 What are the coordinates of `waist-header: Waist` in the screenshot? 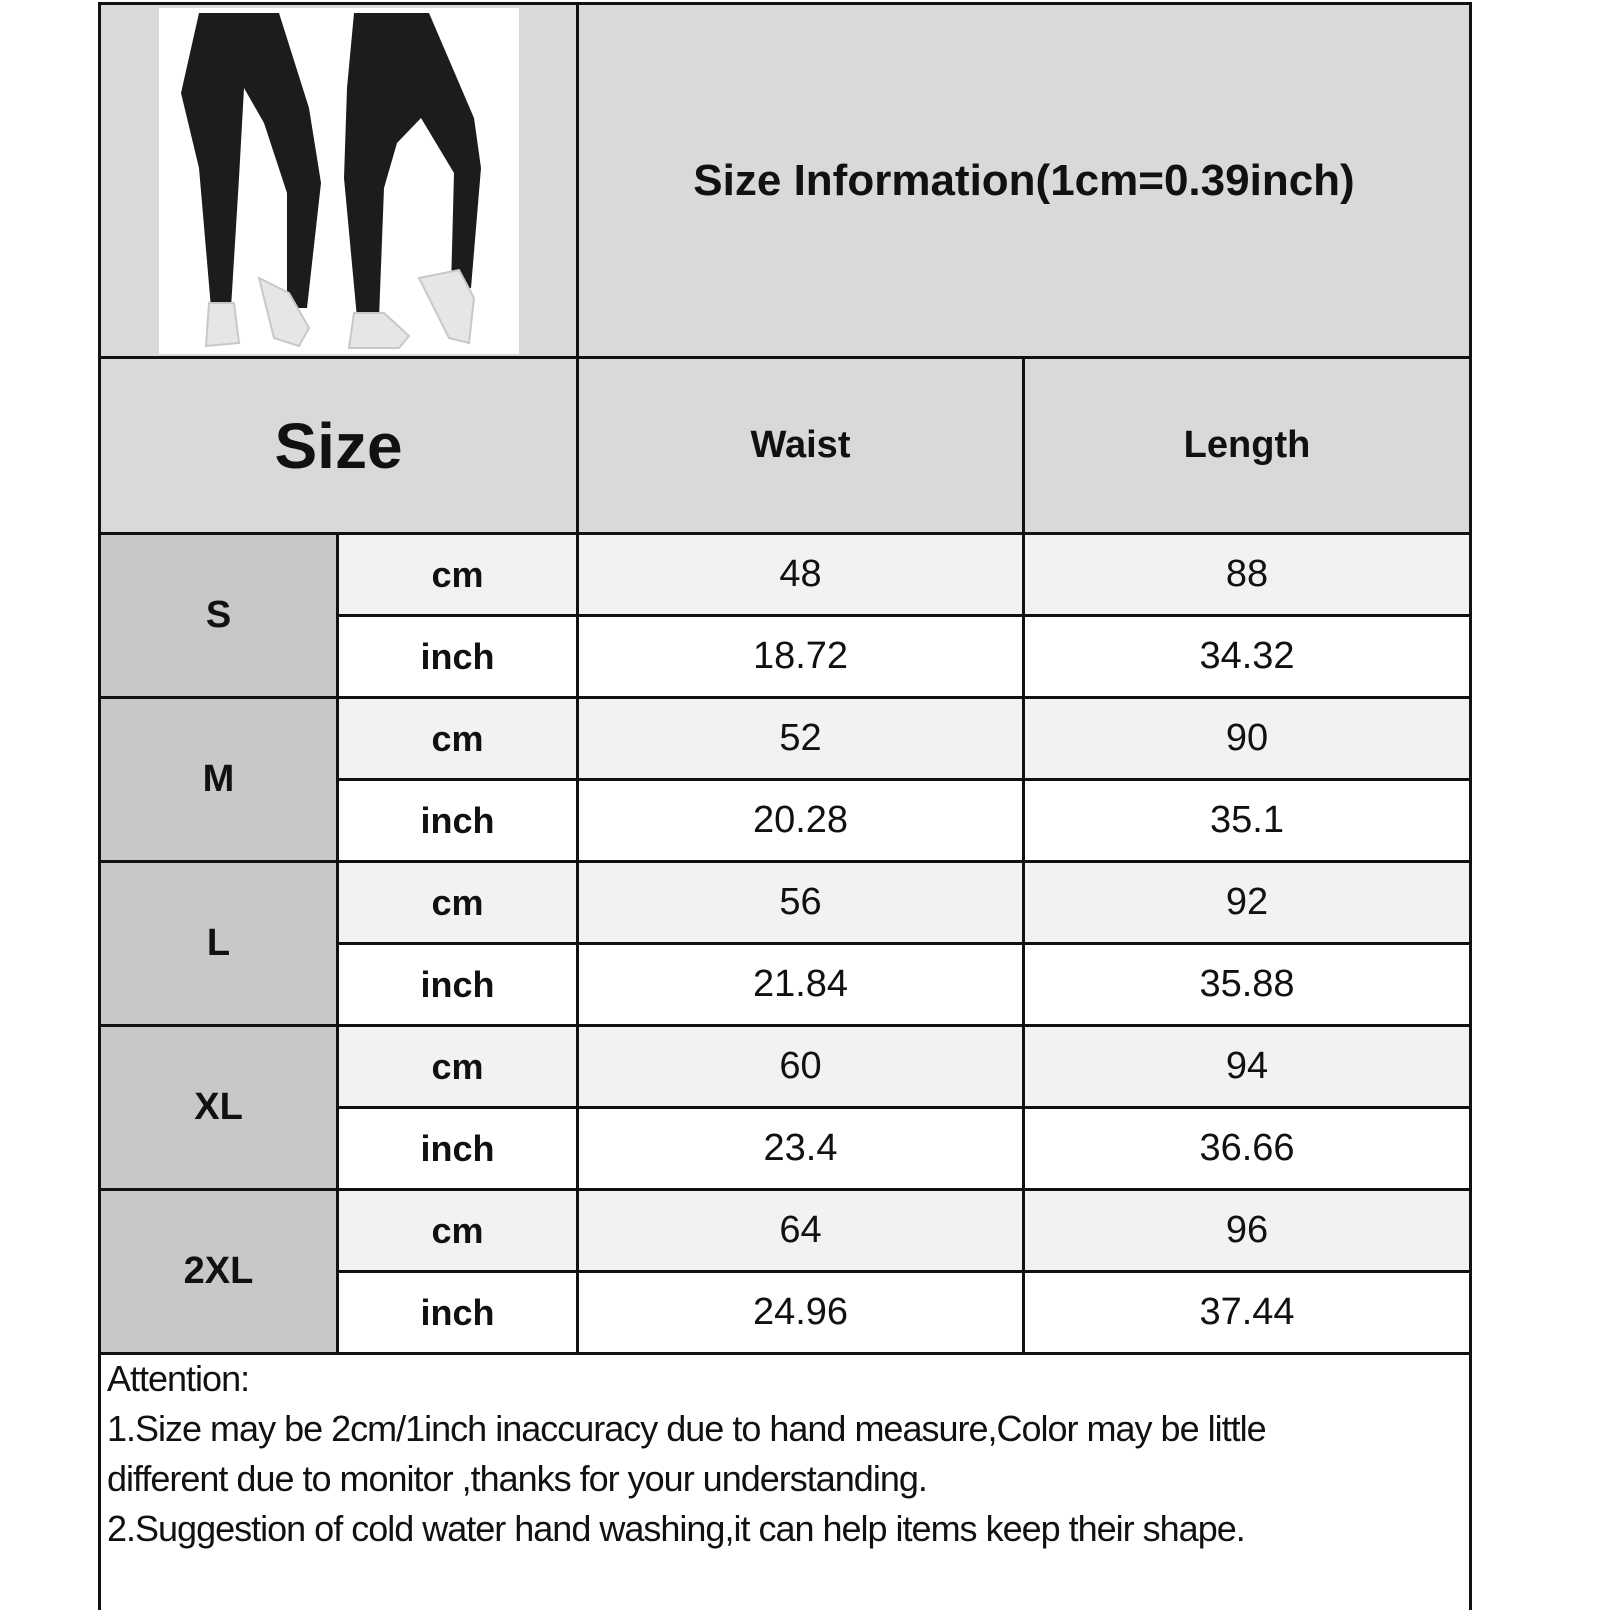 It's located at (800, 445).